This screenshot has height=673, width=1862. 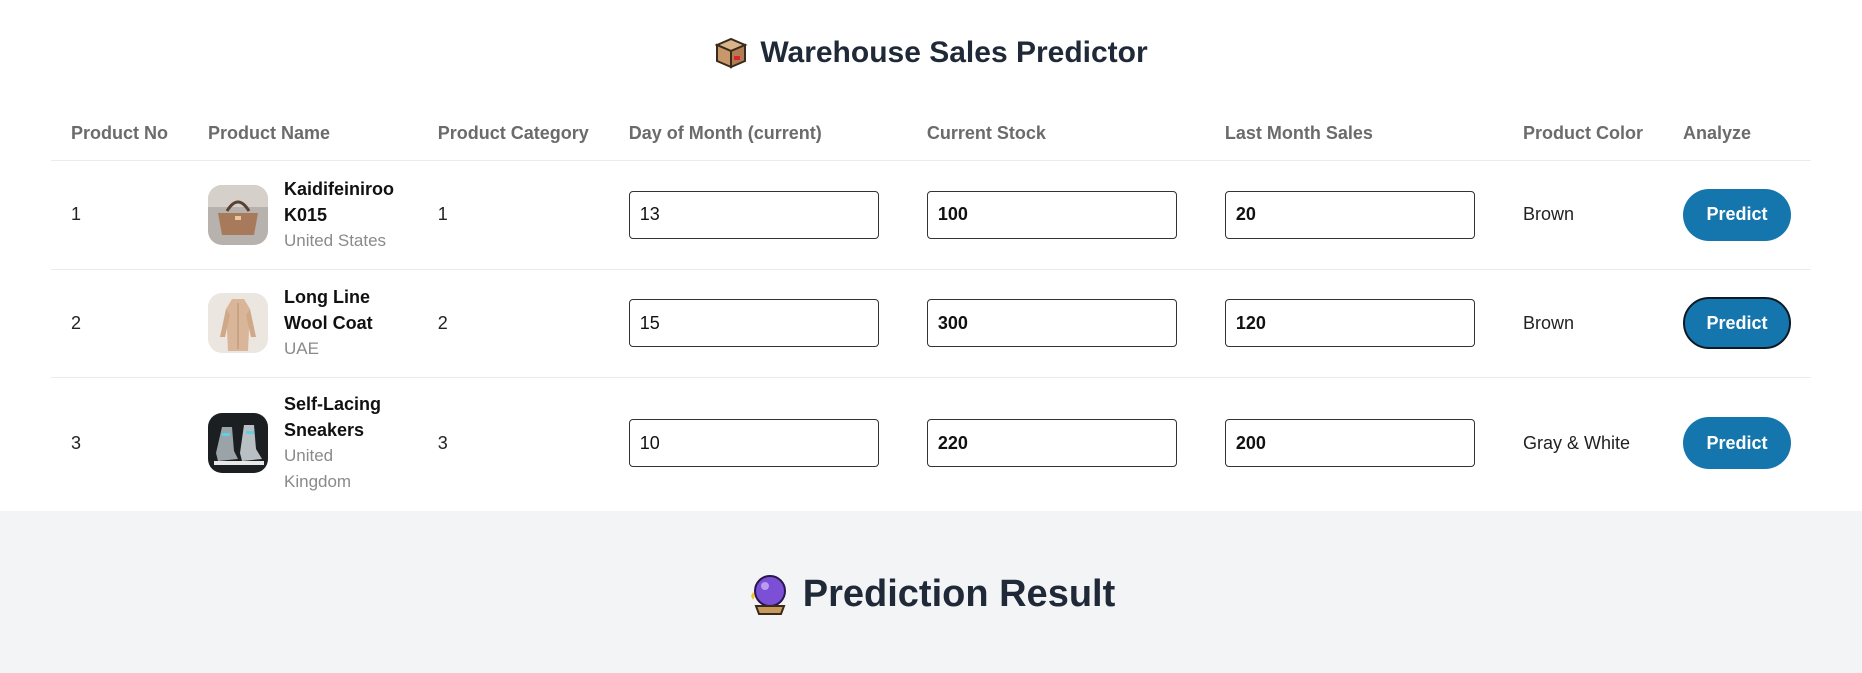 What do you see at coordinates (328, 310) in the screenshot?
I see `product-name: Long Line Wool Coat` at bounding box center [328, 310].